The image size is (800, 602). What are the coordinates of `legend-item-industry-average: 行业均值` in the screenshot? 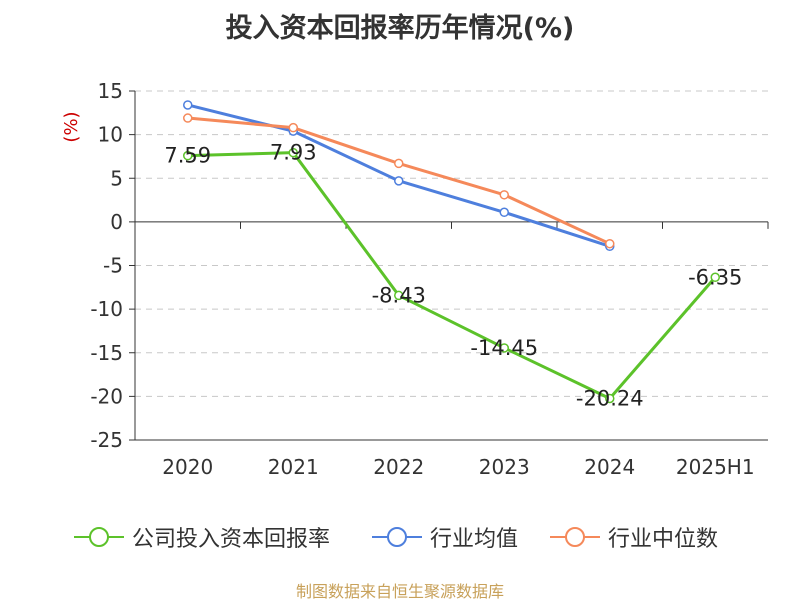 It's located at (444, 537).